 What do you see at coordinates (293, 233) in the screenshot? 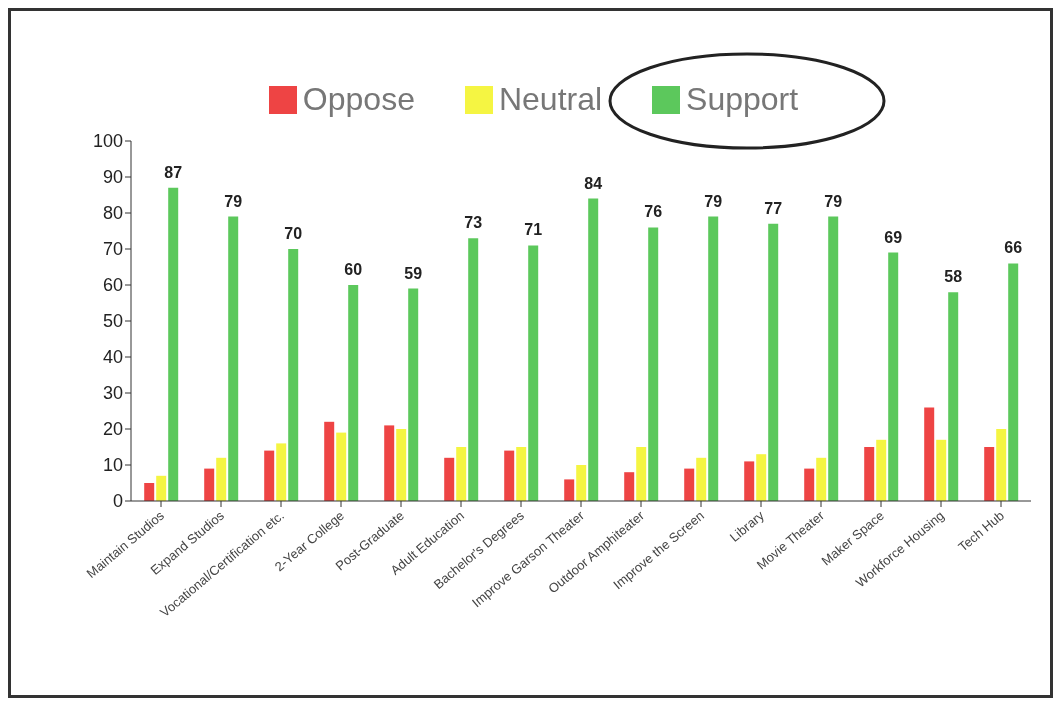
I see `data-label: 70` at bounding box center [293, 233].